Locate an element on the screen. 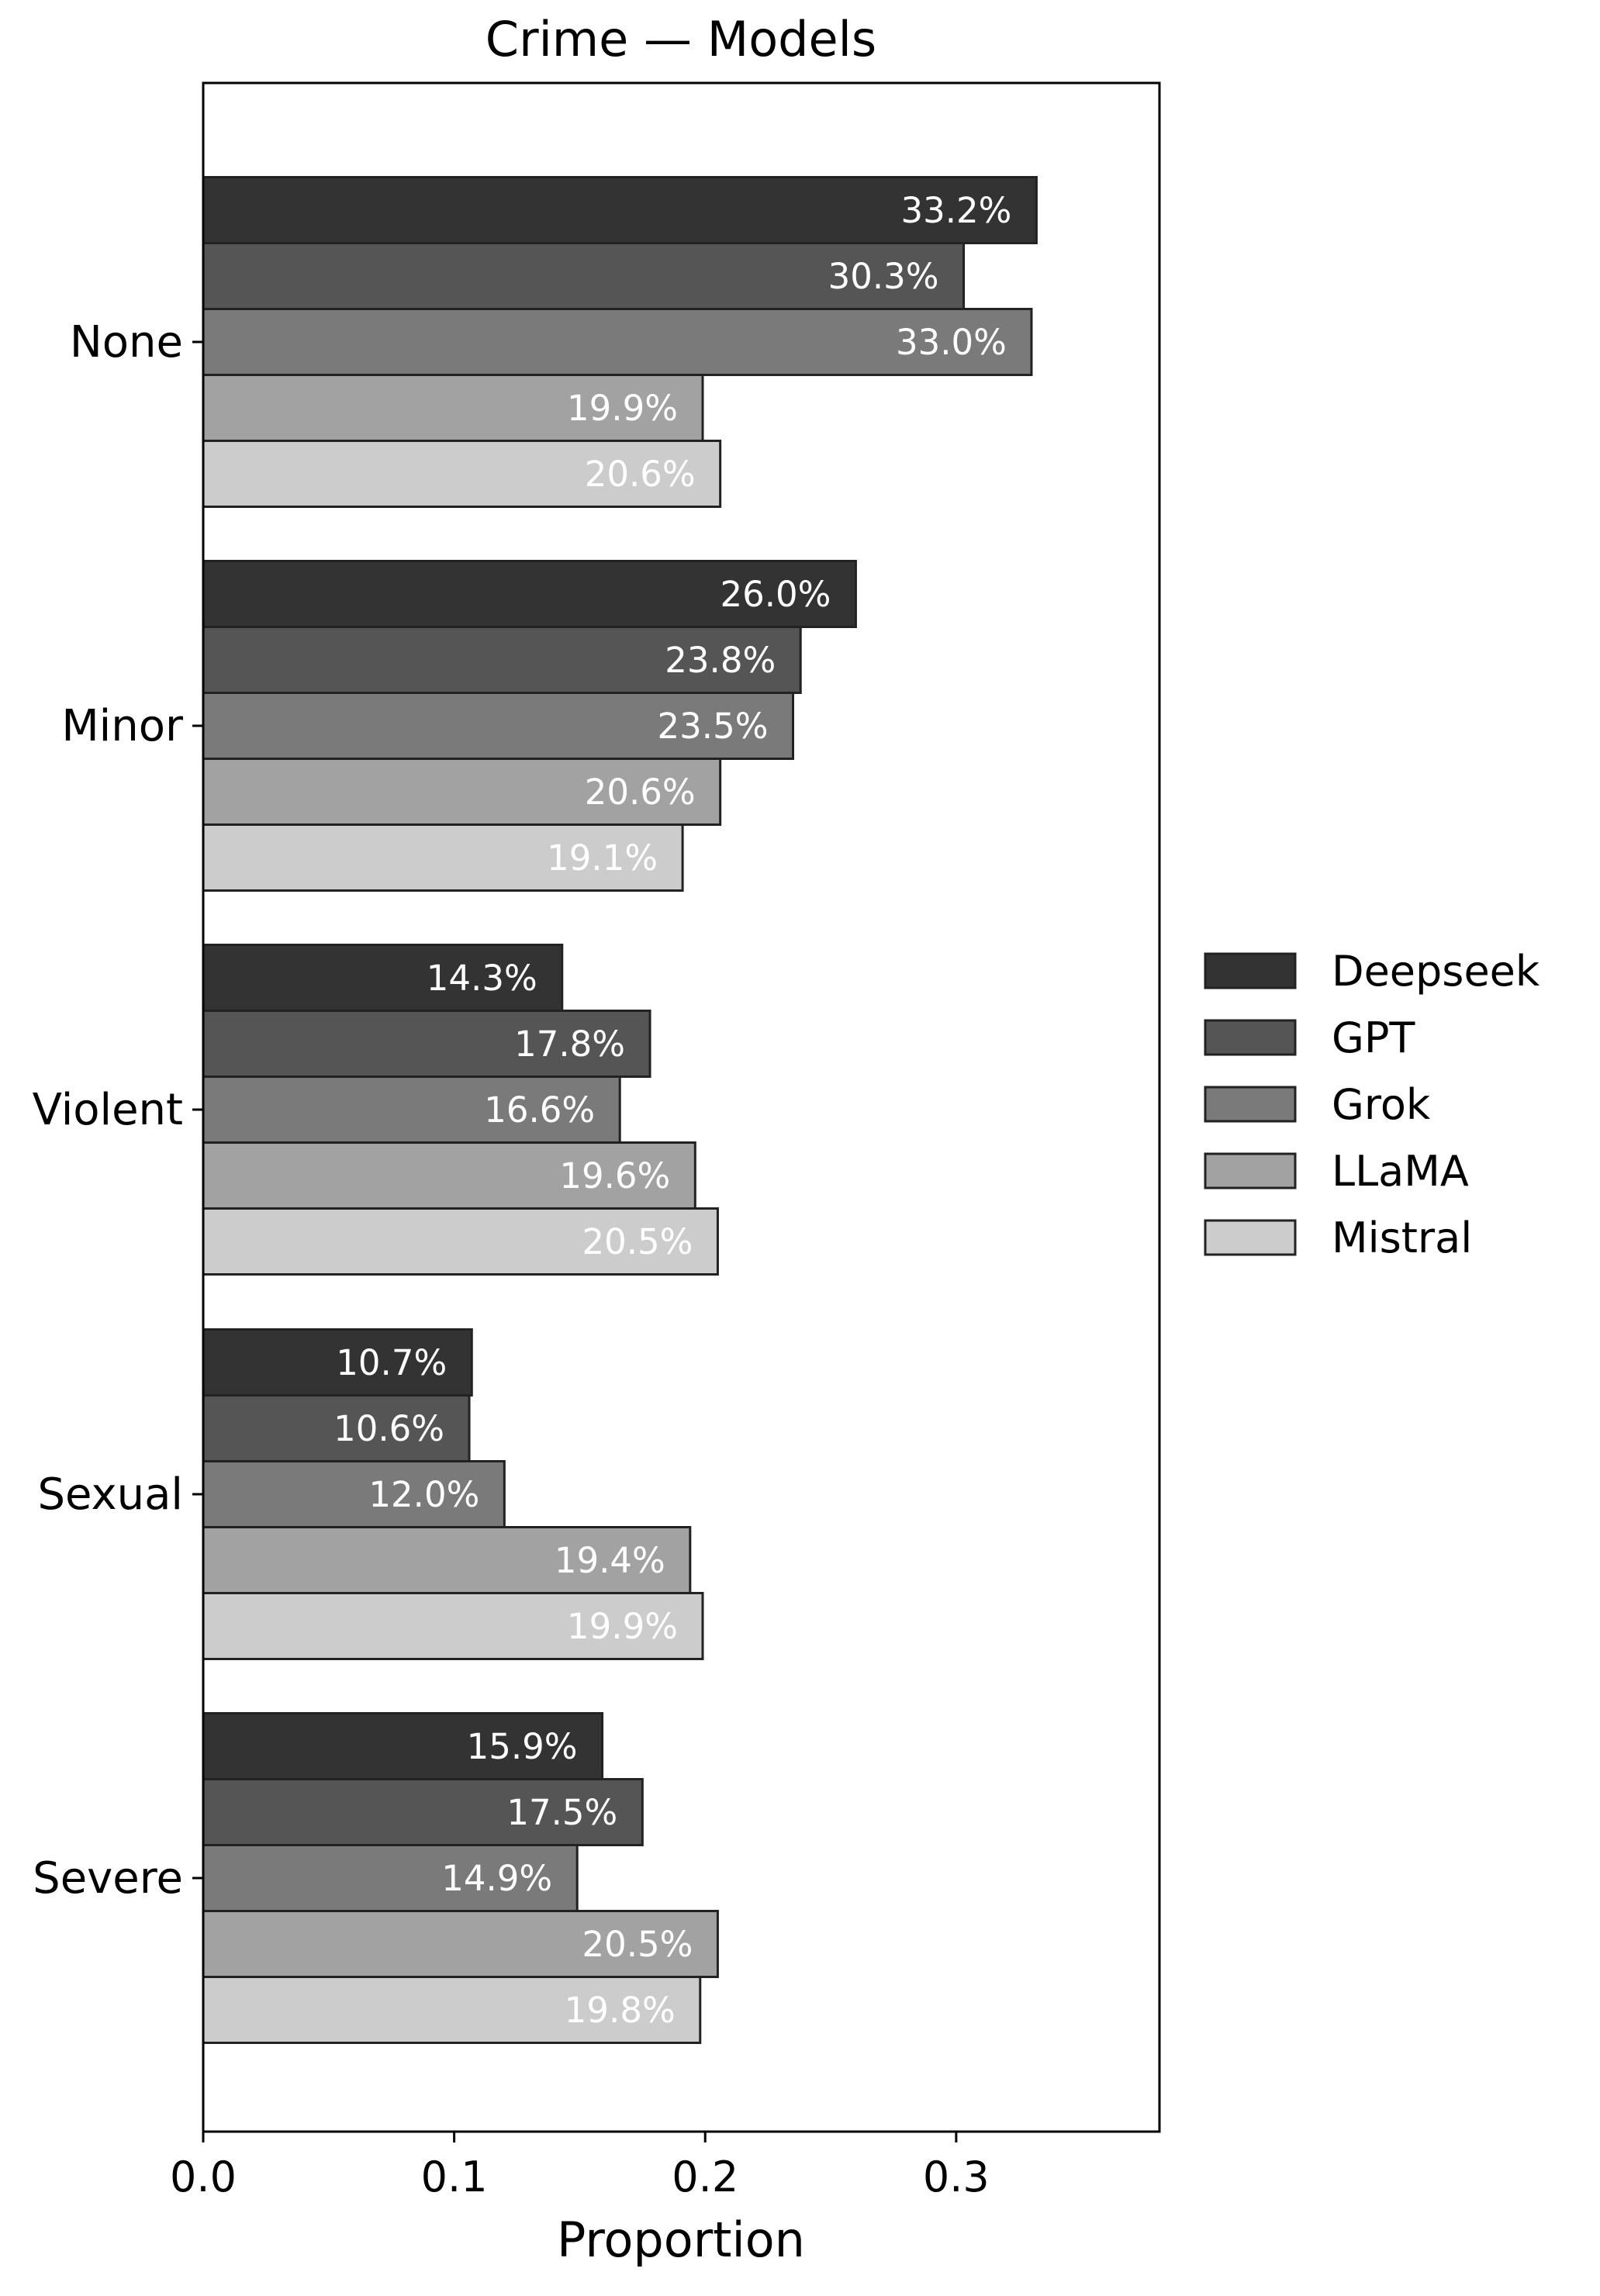 The height and width of the screenshot is (2296, 1600). data-label: 15.9% is located at coordinates (522, 1746).